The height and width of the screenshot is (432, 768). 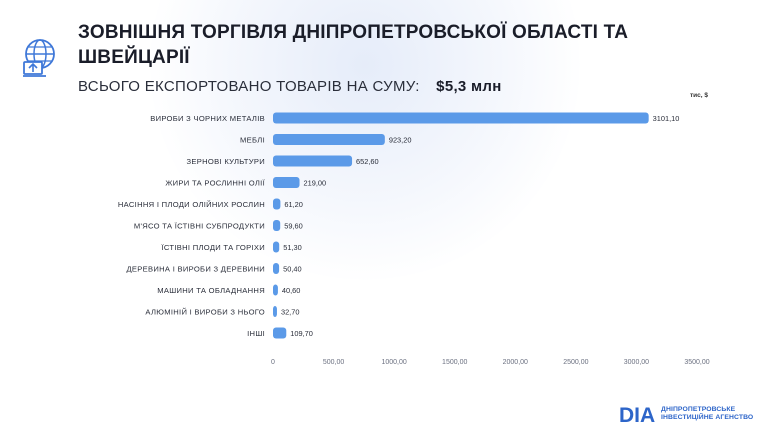 I want to click on dia-logo-letters: DIA, so click(x=637, y=414).